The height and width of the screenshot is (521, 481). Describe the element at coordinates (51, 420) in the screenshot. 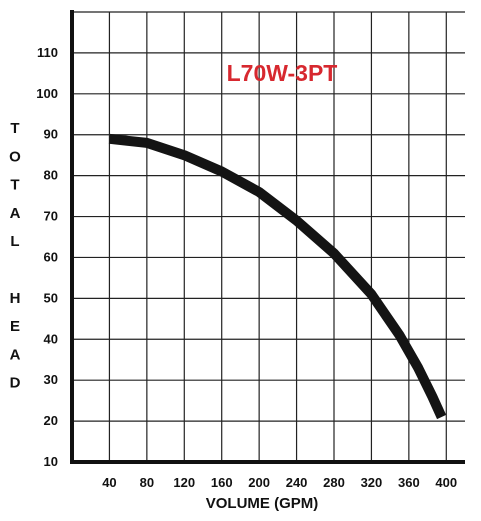

I see `y-tick-label: 20` at that location.